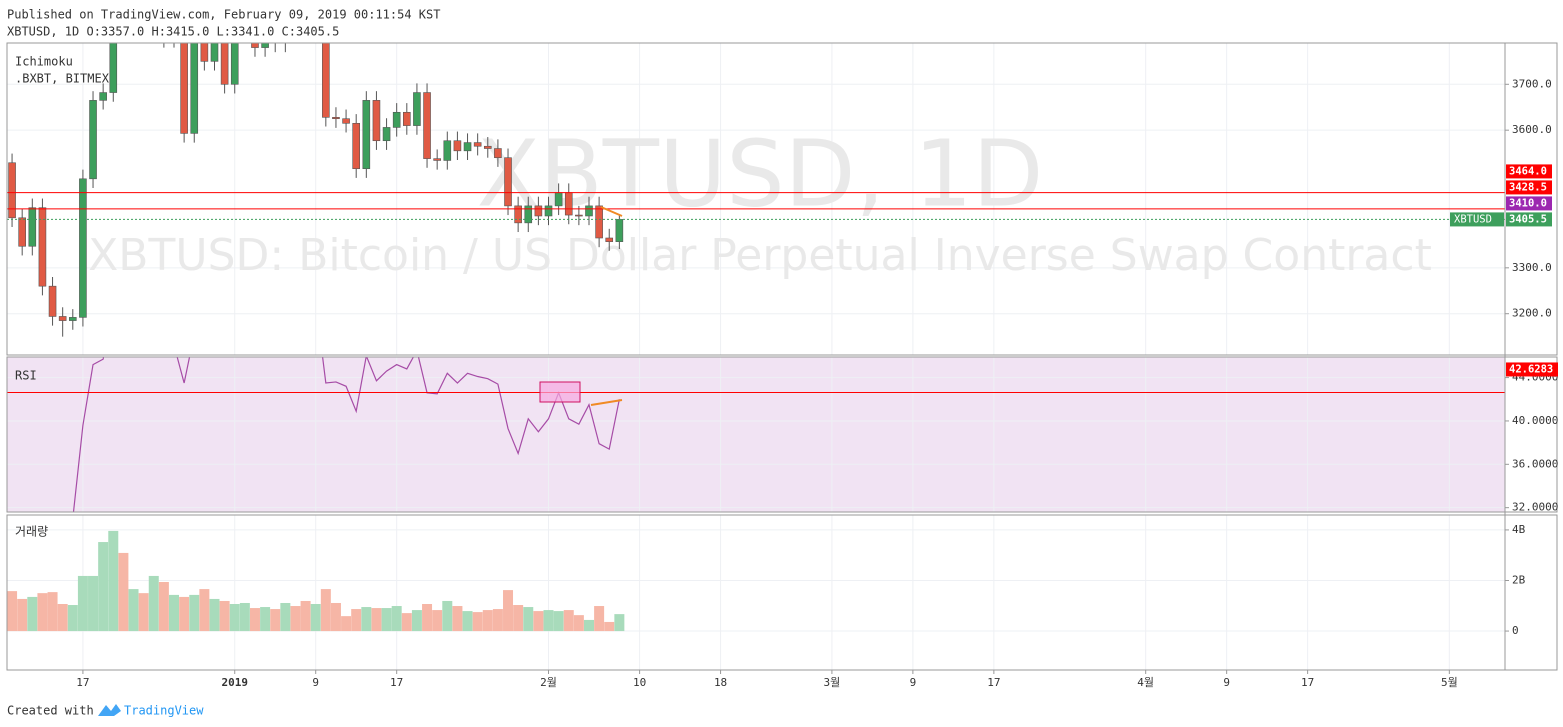 This screenshot has height=727, width=1563. I want to click on x-tick-label: 5월, so click(1449, 682).